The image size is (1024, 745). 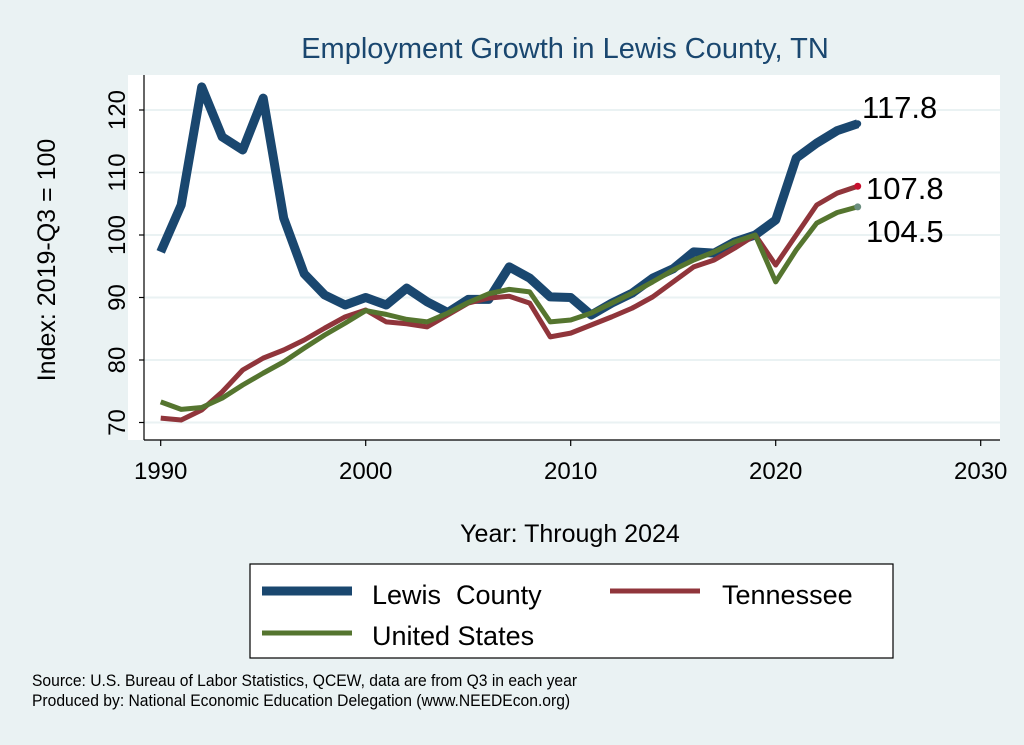 What do you see at coordinates (899, 107) in the screenshot?
I see `end-value-label: 117.8` at bounding box center [899, 107].